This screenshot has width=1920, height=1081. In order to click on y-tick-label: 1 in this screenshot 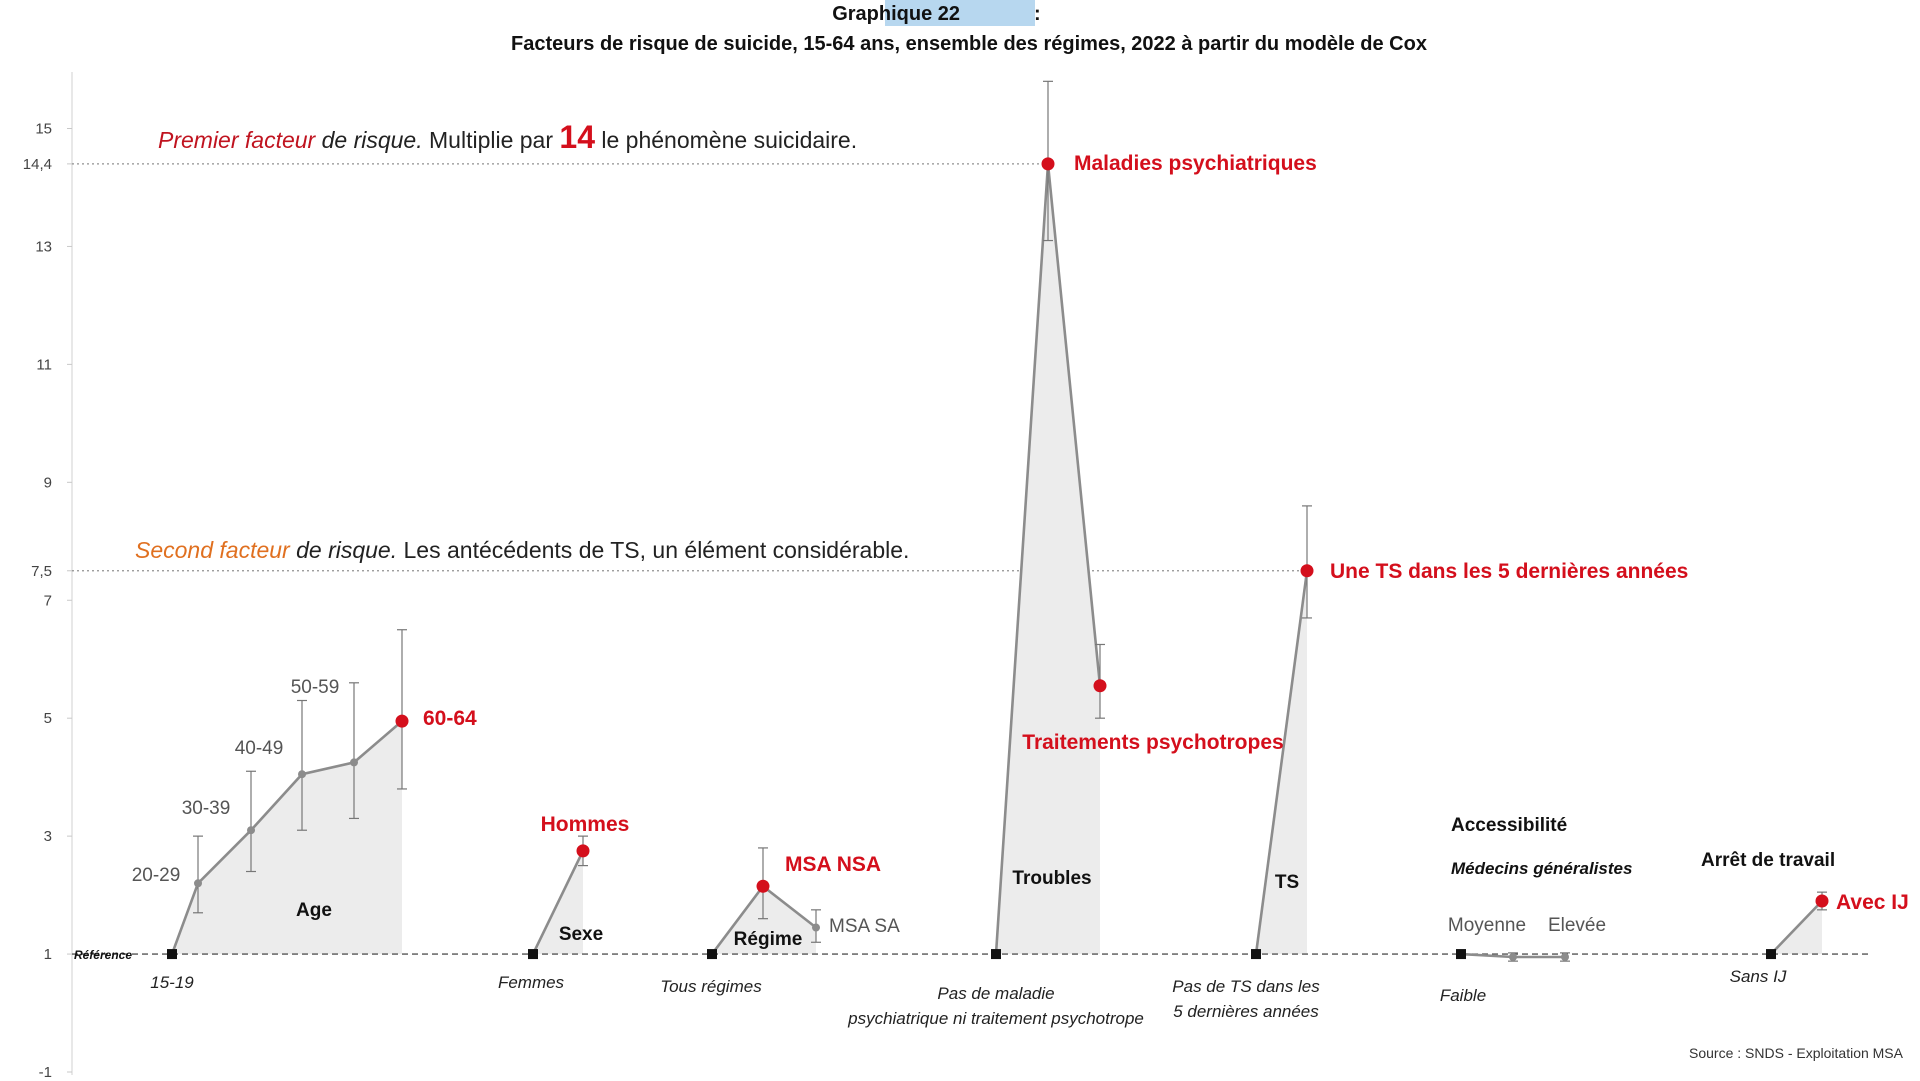, I will do `click(48, 954)`.